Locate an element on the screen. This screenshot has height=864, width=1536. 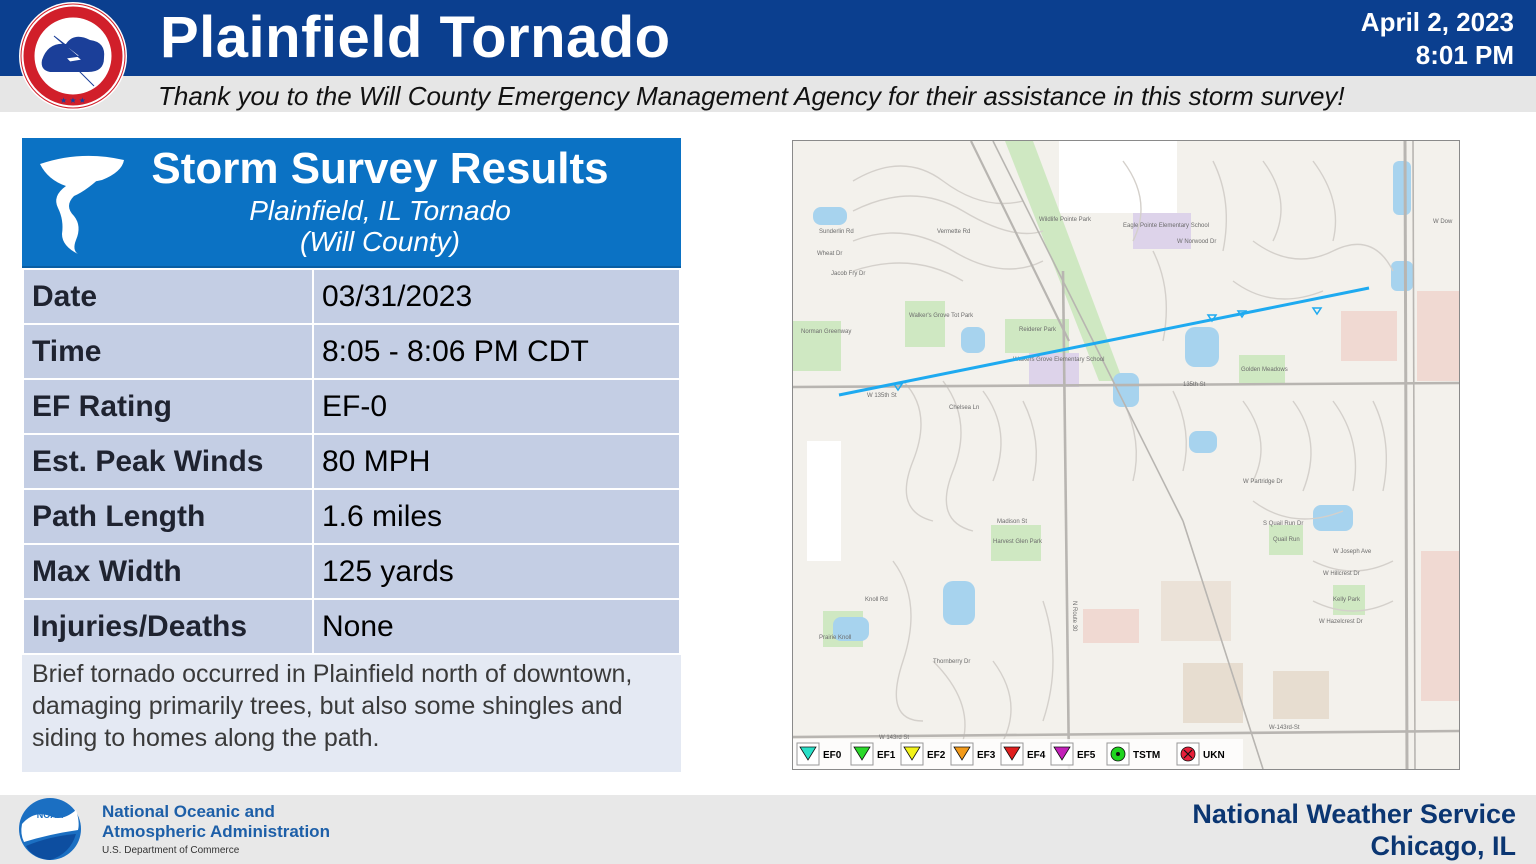
row-value: 125 yards is located at coordinates (496, 571).